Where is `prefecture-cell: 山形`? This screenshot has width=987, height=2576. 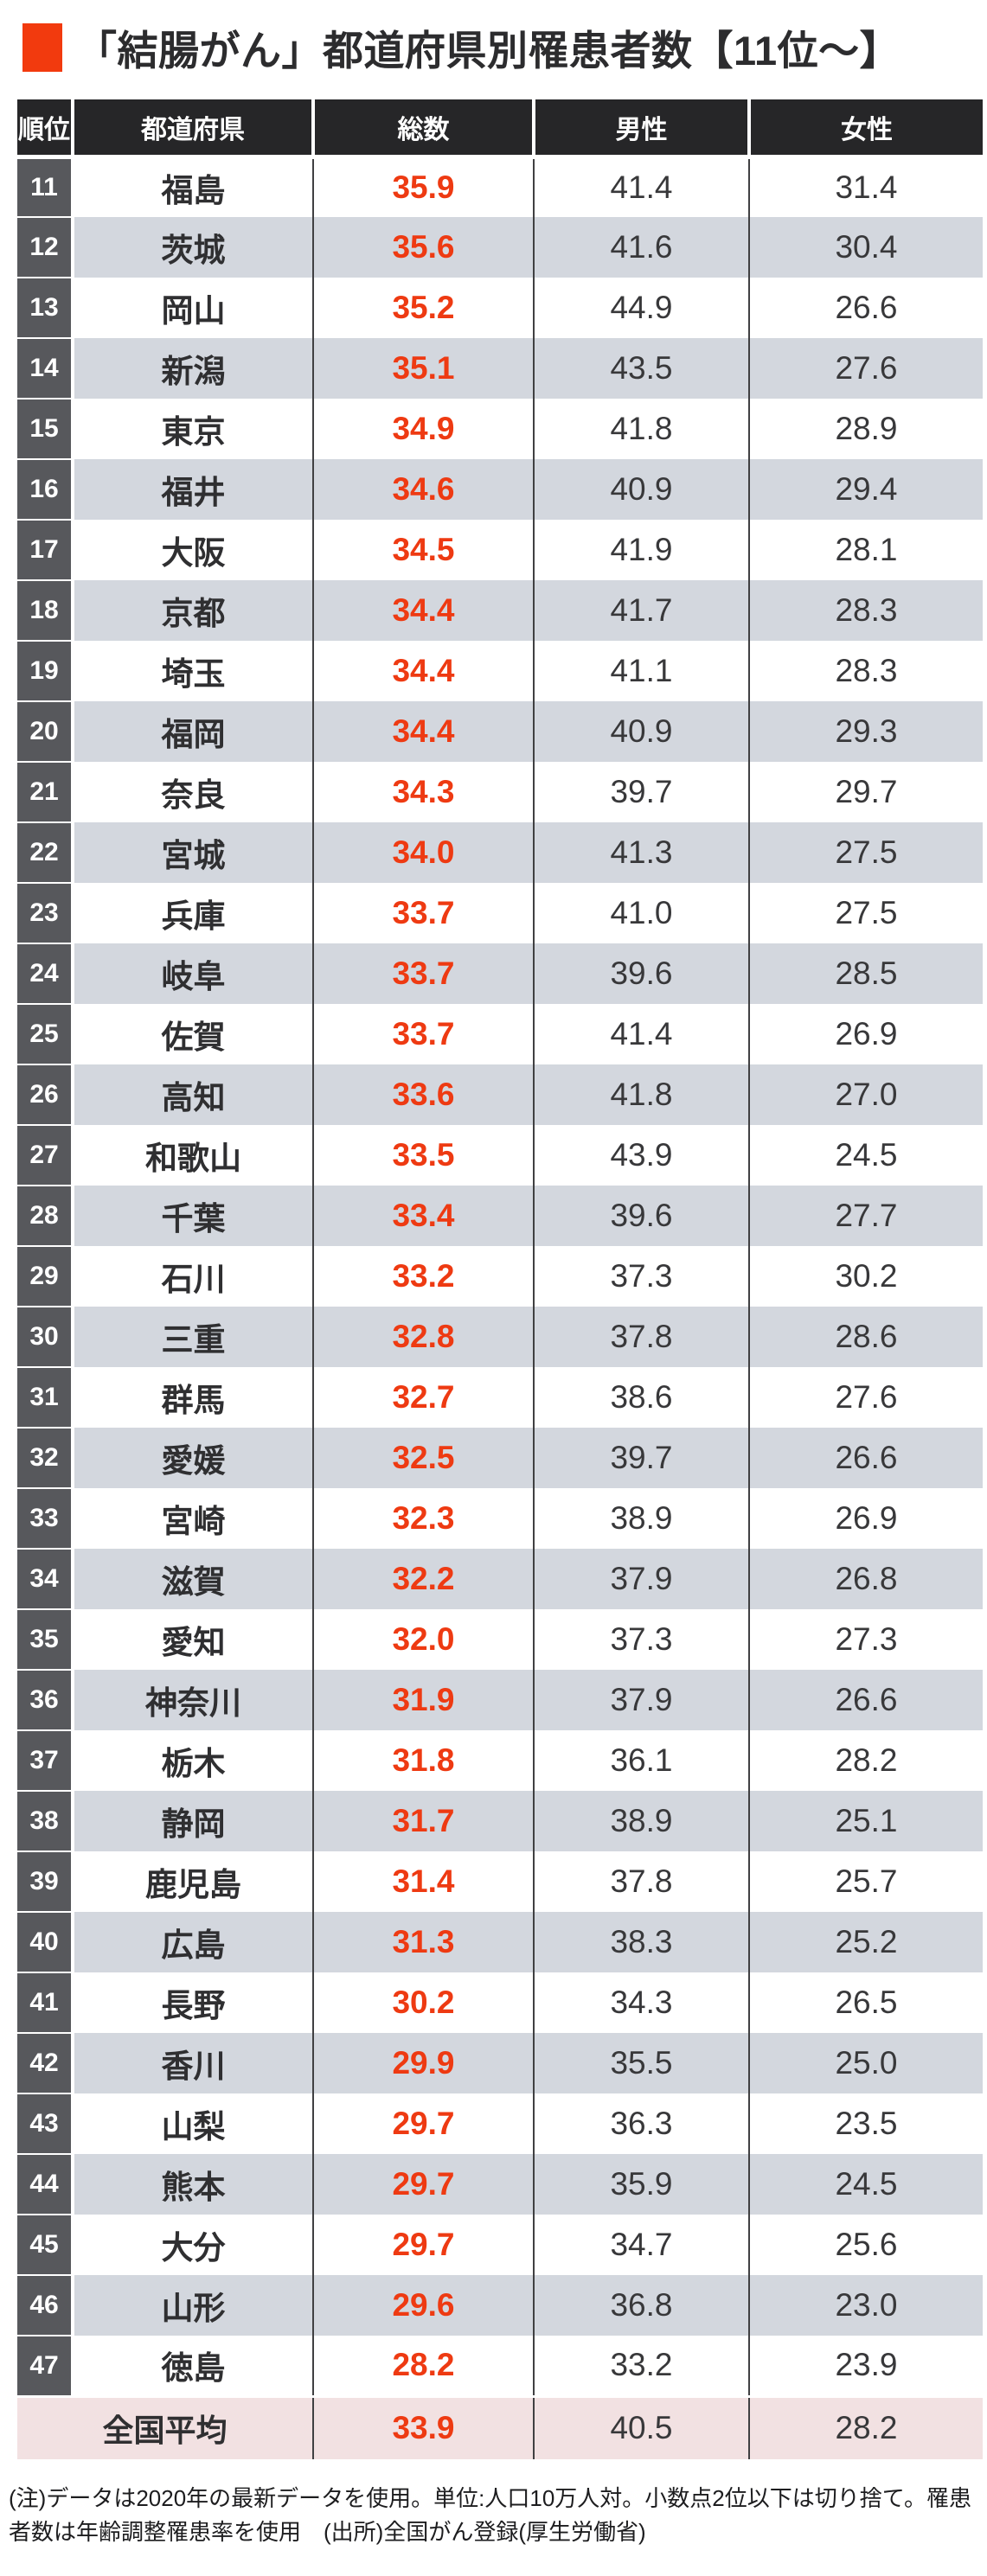
prefecture-cell: 山形 is located at coordinates (192, 2306).